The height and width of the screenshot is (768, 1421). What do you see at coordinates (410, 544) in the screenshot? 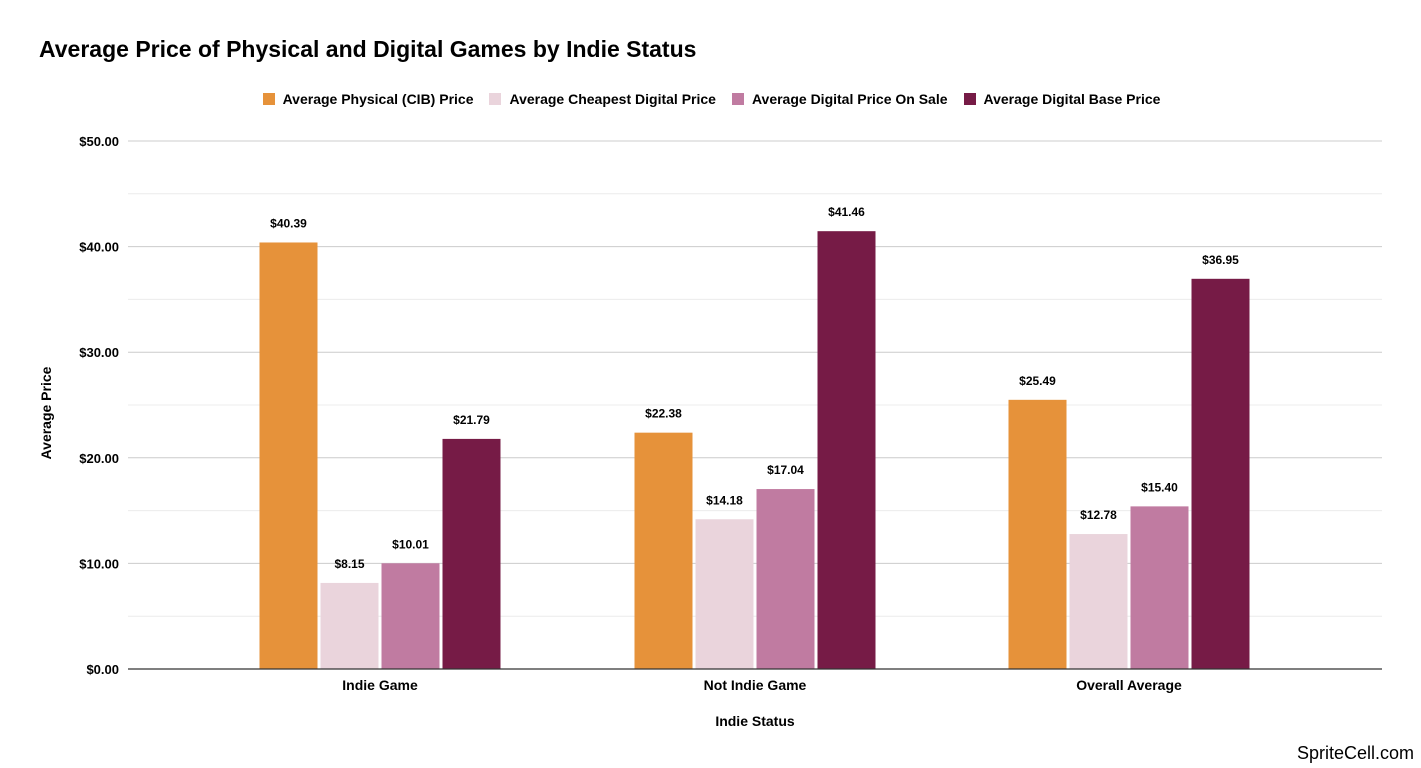
I see `data-label: $10.01` at bounding box center [410, 544].